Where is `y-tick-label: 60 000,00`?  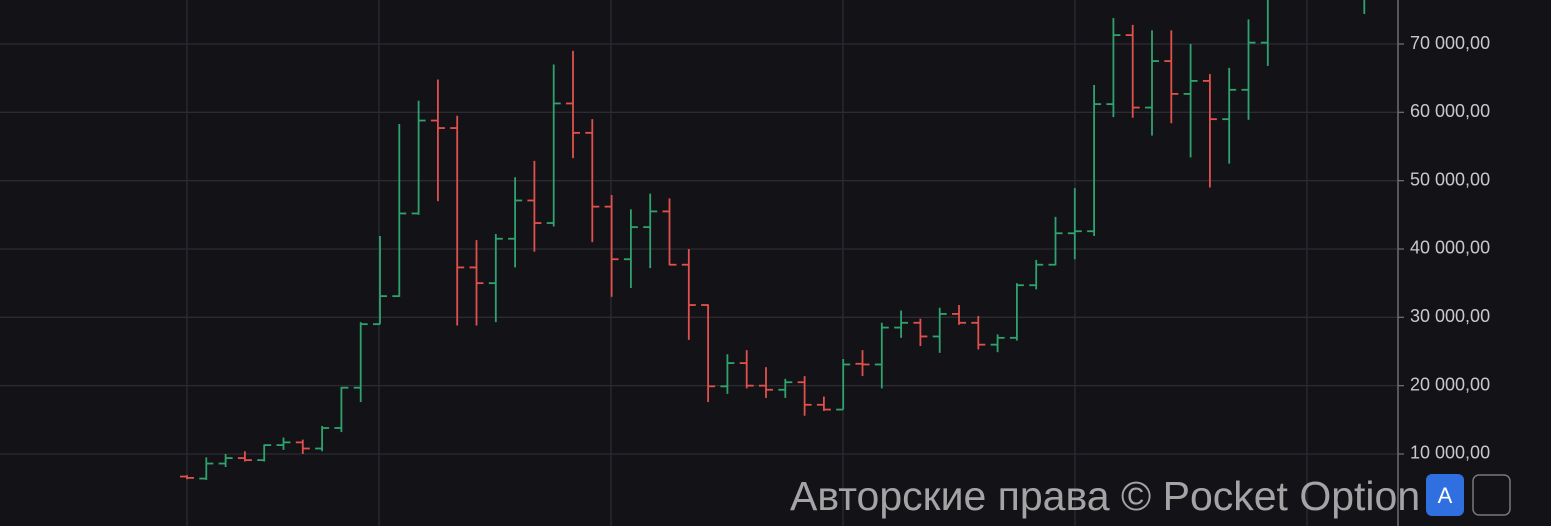 y-tick-label: 60 000,00 is located at coordinates (1450, 111).